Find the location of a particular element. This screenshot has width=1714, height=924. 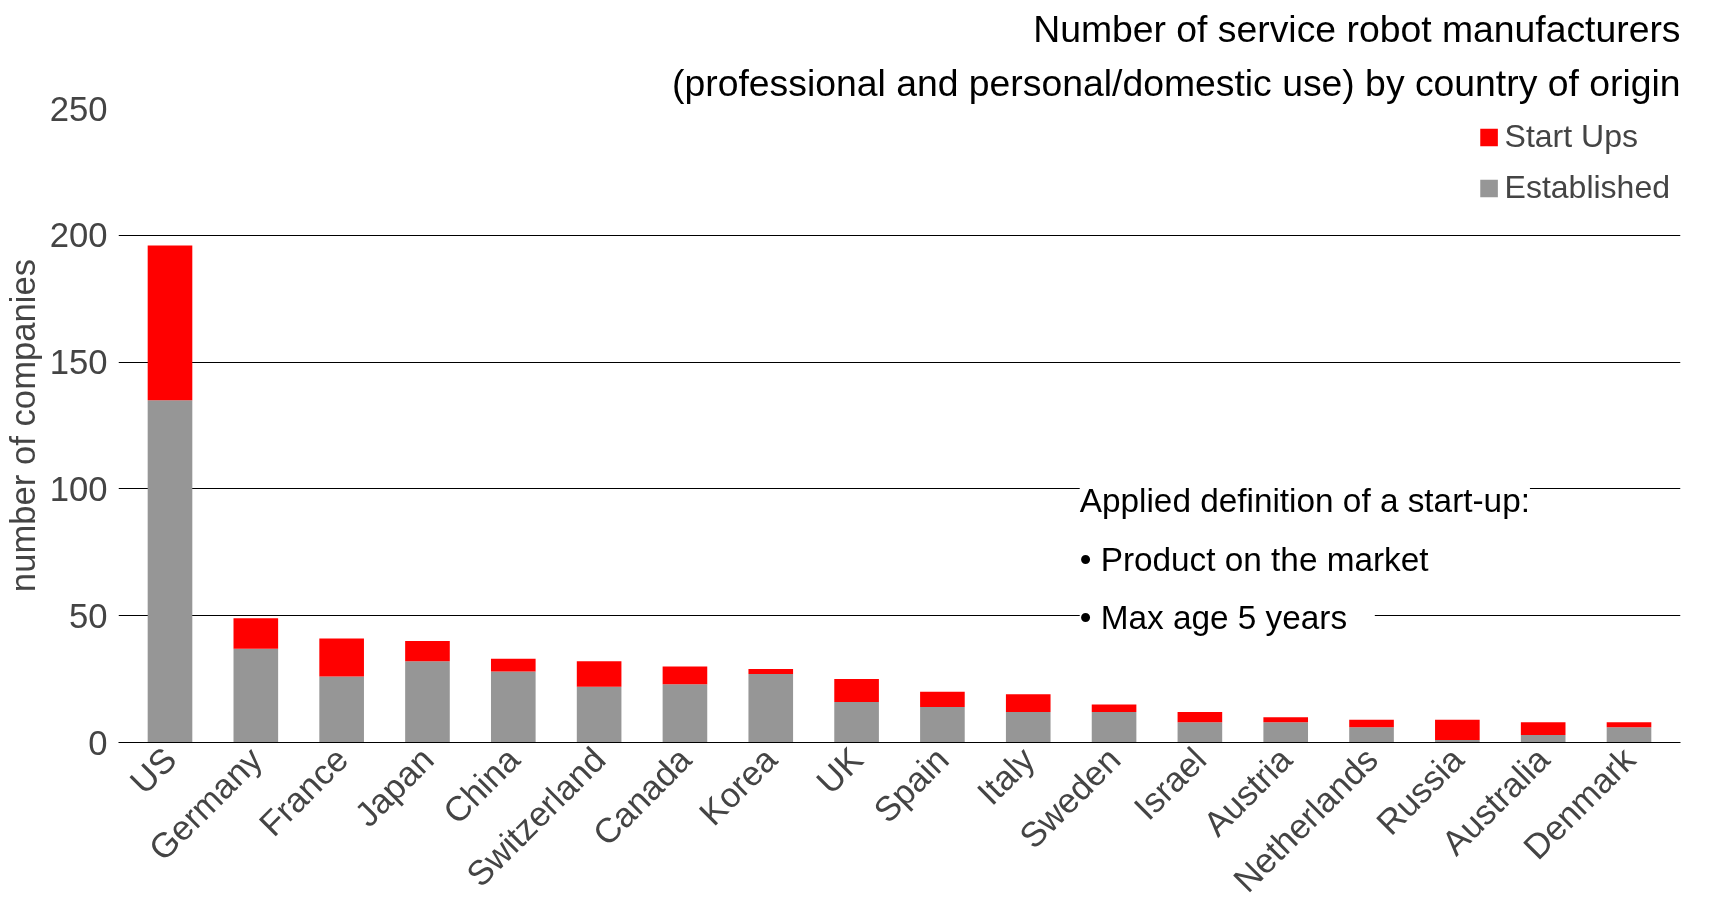

annotation: Applied definition of a start-up: is located at coordinates (1304, 501).